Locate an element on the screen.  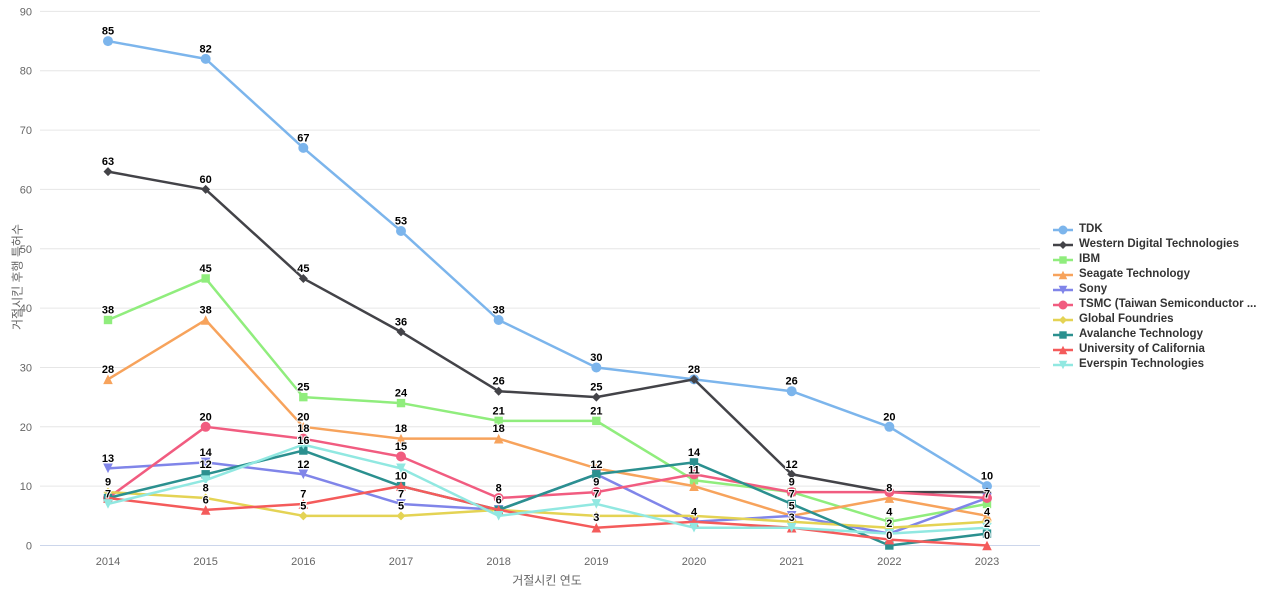
legend-label: IBM is located at coordinates (1090, 259).